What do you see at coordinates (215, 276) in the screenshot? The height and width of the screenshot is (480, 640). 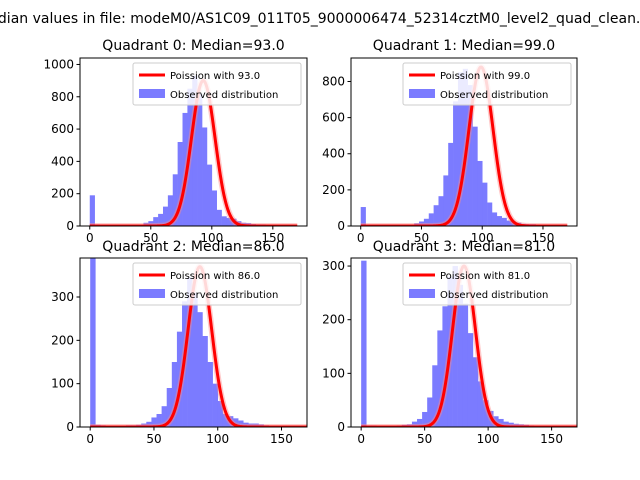 I see `quadrant-2-legend-poisson-label: Poission with 86.0` at bounding box center [215, 276].